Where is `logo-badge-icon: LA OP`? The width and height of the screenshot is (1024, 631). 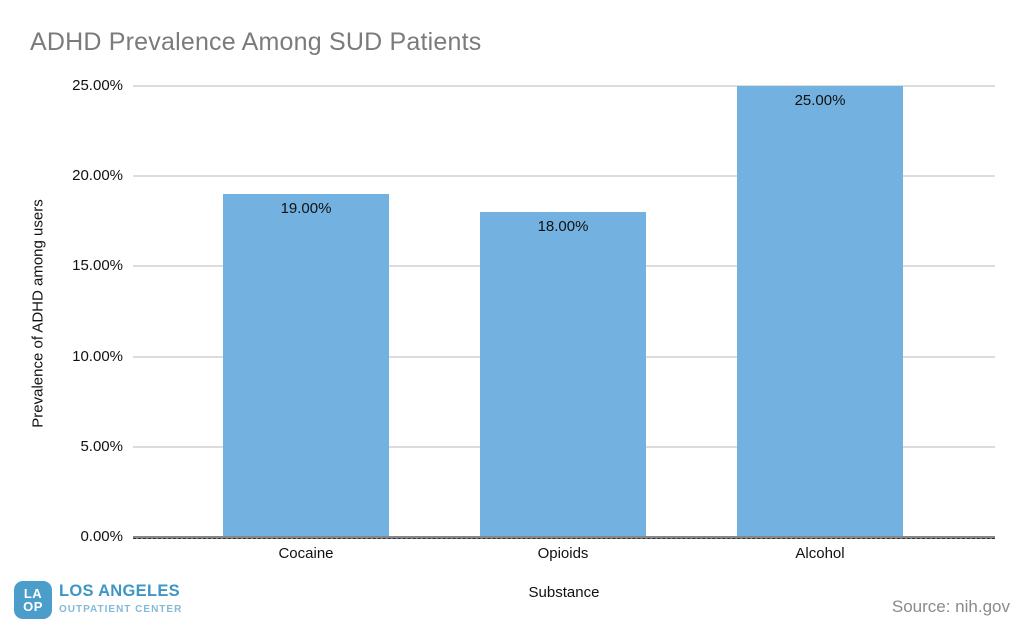 logo-badge-icon: LA OP is located at coordinates (33, 600).